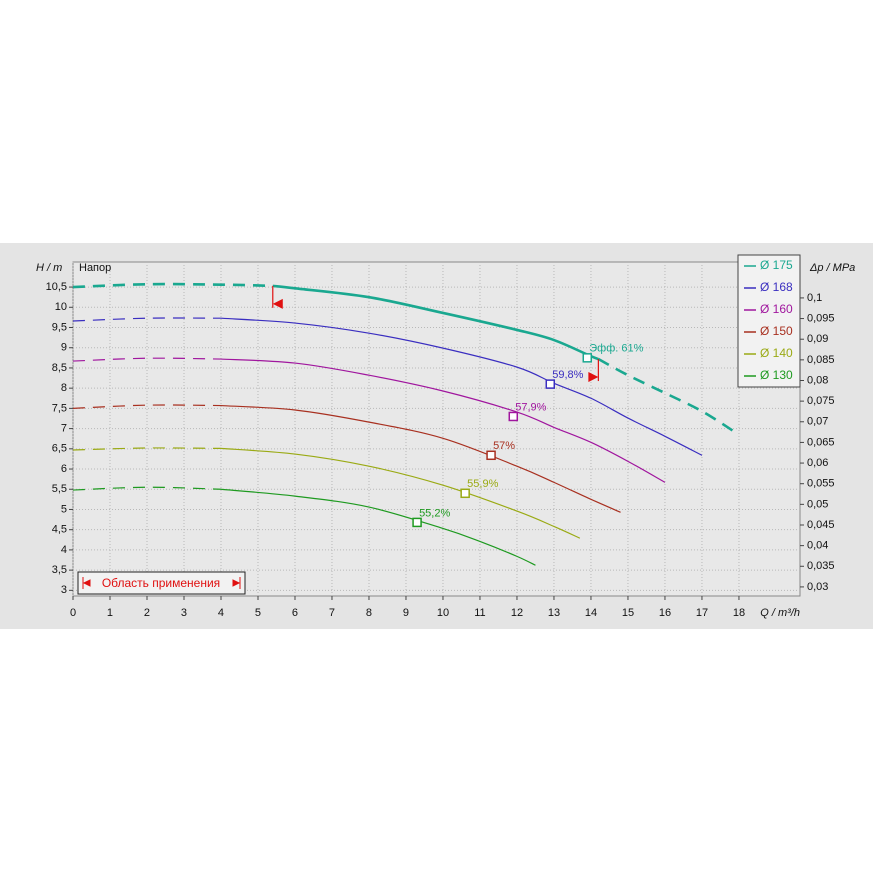 The width and height of the screenshot is (873, 873). I want to click on y-axis-title: H / m, so click(49, 268).